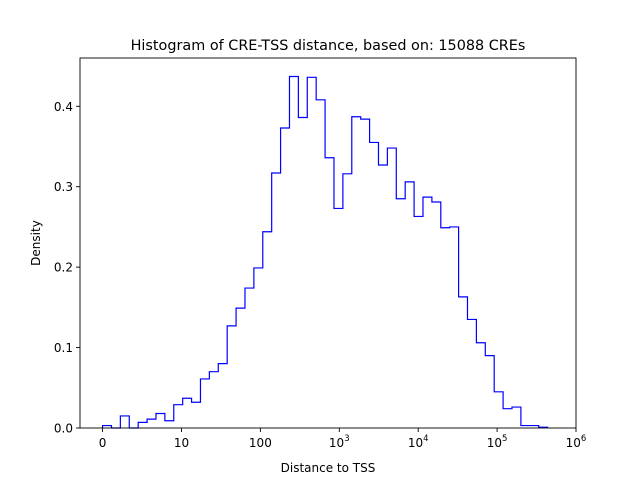 The image size is (640, 484). I want to click on y-tick-label: 0.1, so click(63, 348).